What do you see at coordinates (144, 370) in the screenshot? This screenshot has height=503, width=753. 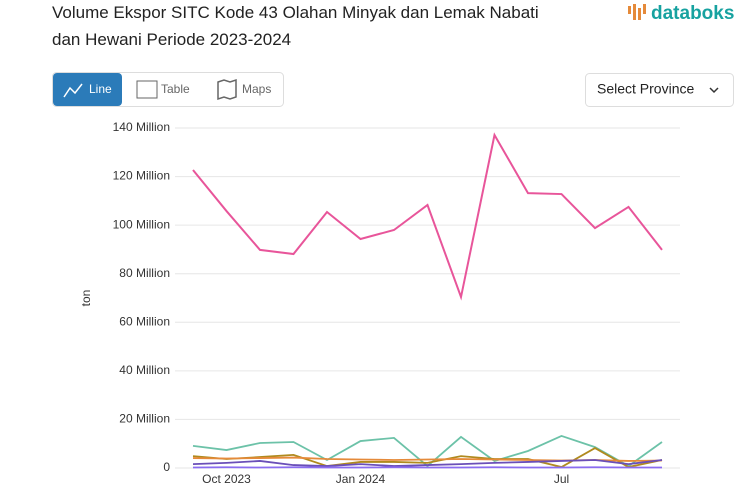 I see `y-tick-label: 40 Million` at bounding box center [144, 370].